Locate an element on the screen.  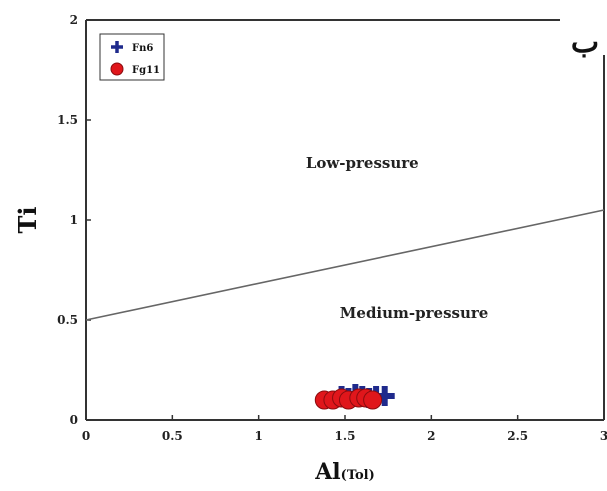
y-tick-group: 0 0.5 1 1.5 2 is located at coordinates (74, 220).